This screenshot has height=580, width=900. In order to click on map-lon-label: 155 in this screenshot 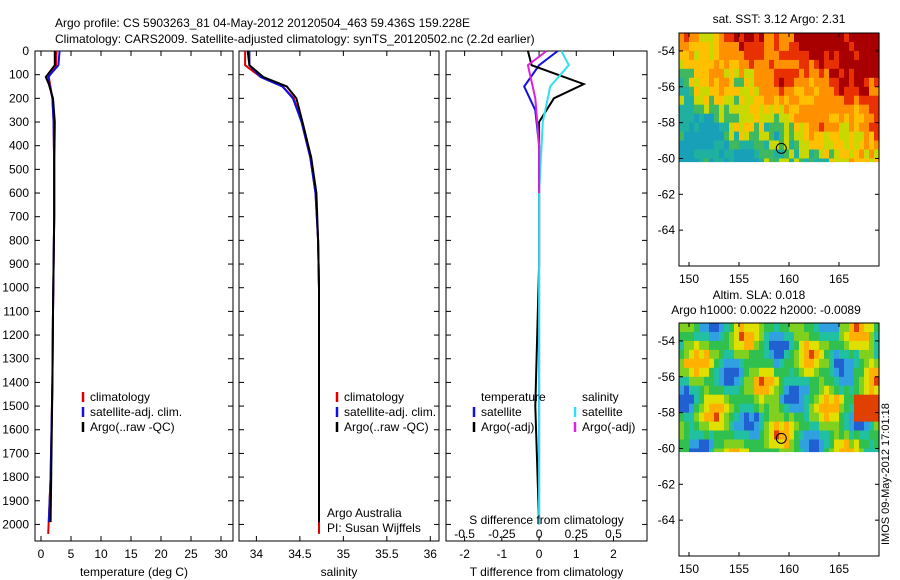, I will do `click(739, 279)`.